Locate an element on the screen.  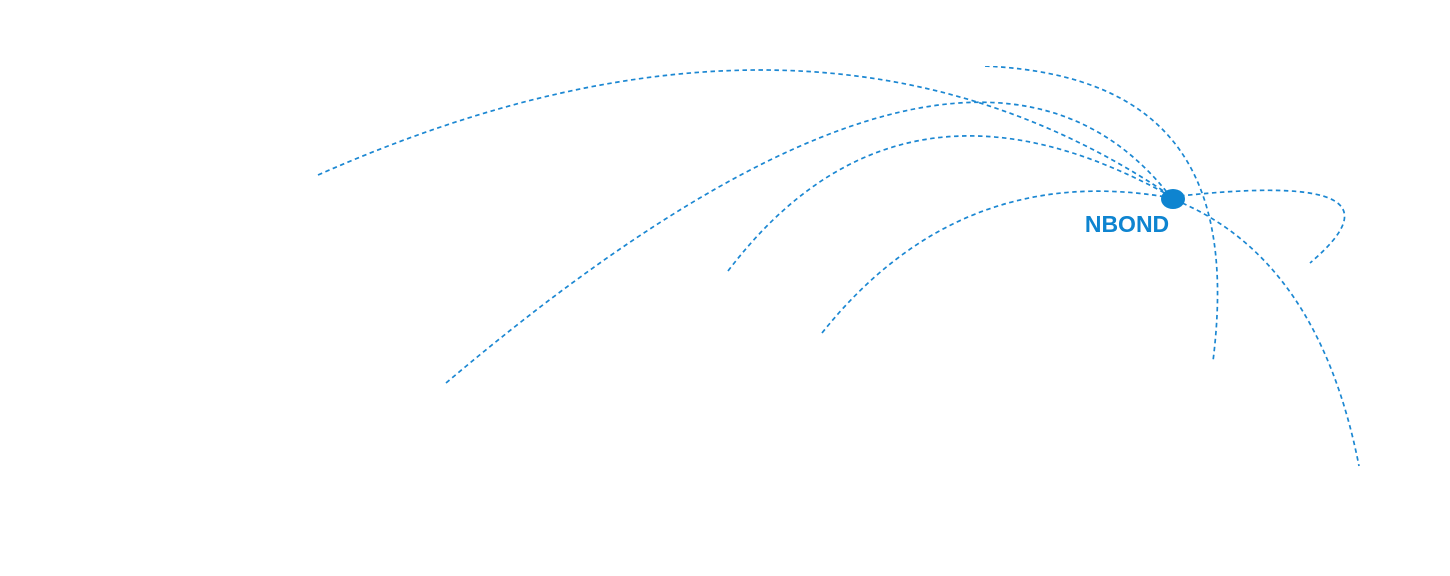
graph-edge-low-flat-arc is located at coordinates (997, 262).